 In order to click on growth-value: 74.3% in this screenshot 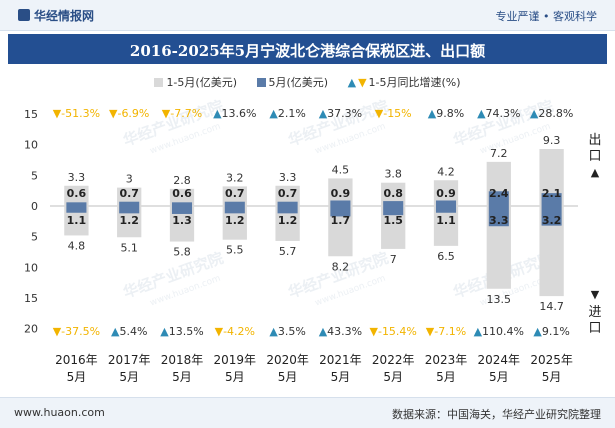, I will do `click(503, 113)`.